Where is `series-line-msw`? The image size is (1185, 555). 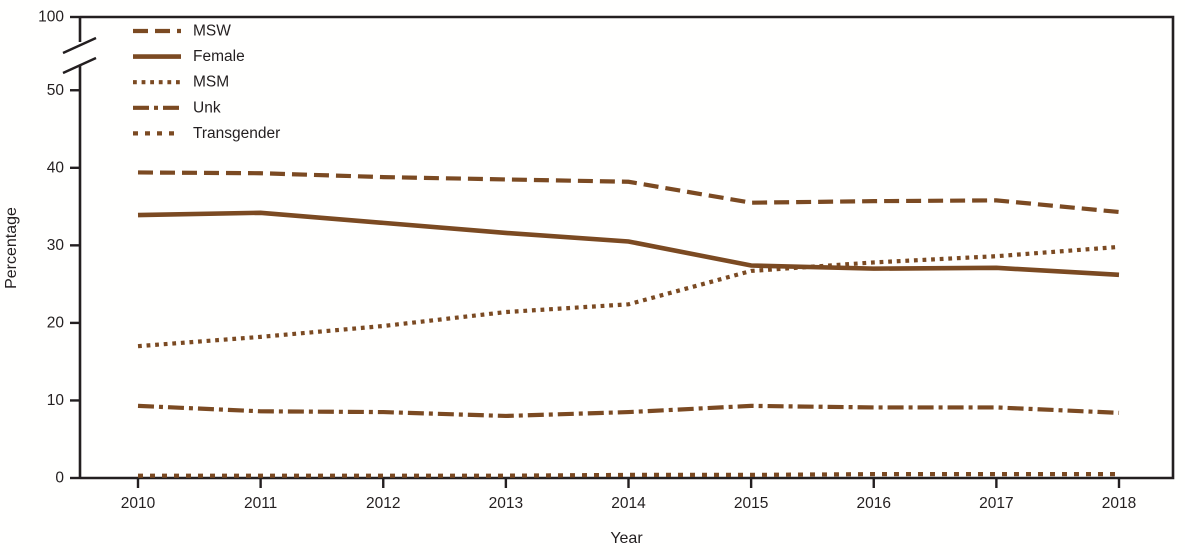 series-line-msw is located at coordinates (628, 192).